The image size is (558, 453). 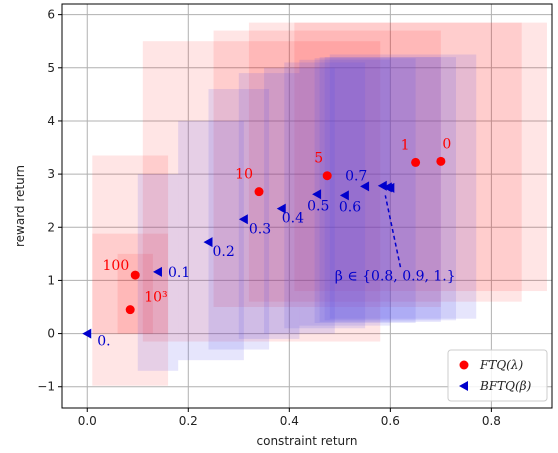 What do you see at coordinates (393, 231) in the screenshot?
I see `annotation-arrow` at bounding box center [393, 231].